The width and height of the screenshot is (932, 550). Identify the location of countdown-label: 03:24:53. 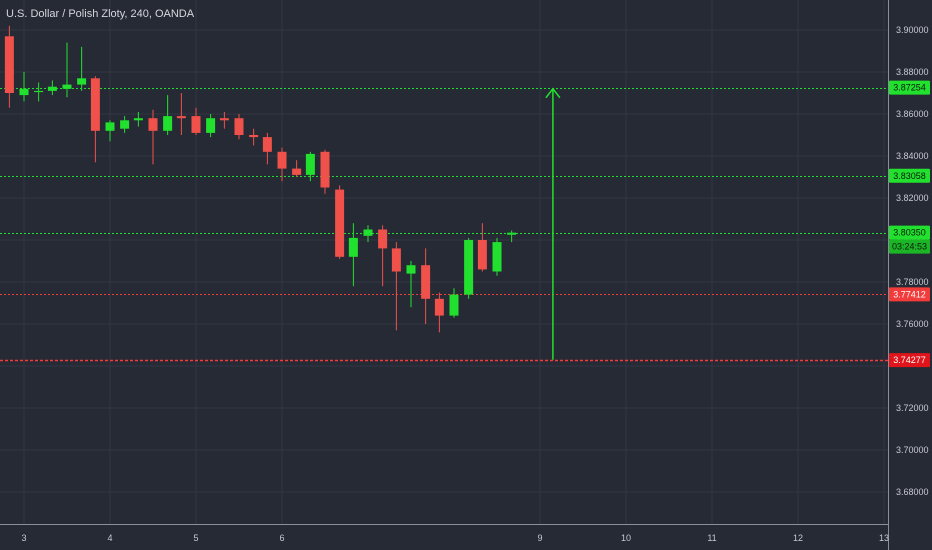
(909, 247).